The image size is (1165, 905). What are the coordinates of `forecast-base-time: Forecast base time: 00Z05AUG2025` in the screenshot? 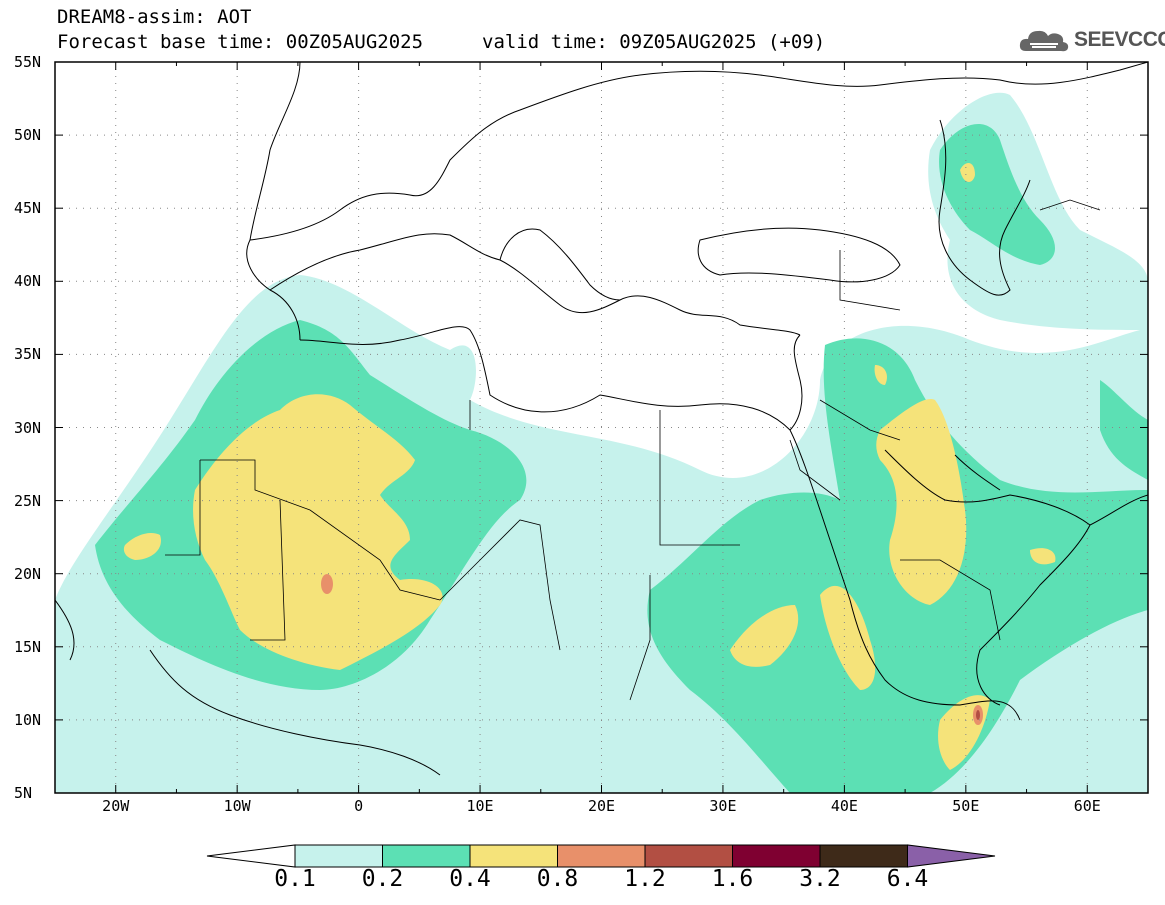 It's located at (240, 42).